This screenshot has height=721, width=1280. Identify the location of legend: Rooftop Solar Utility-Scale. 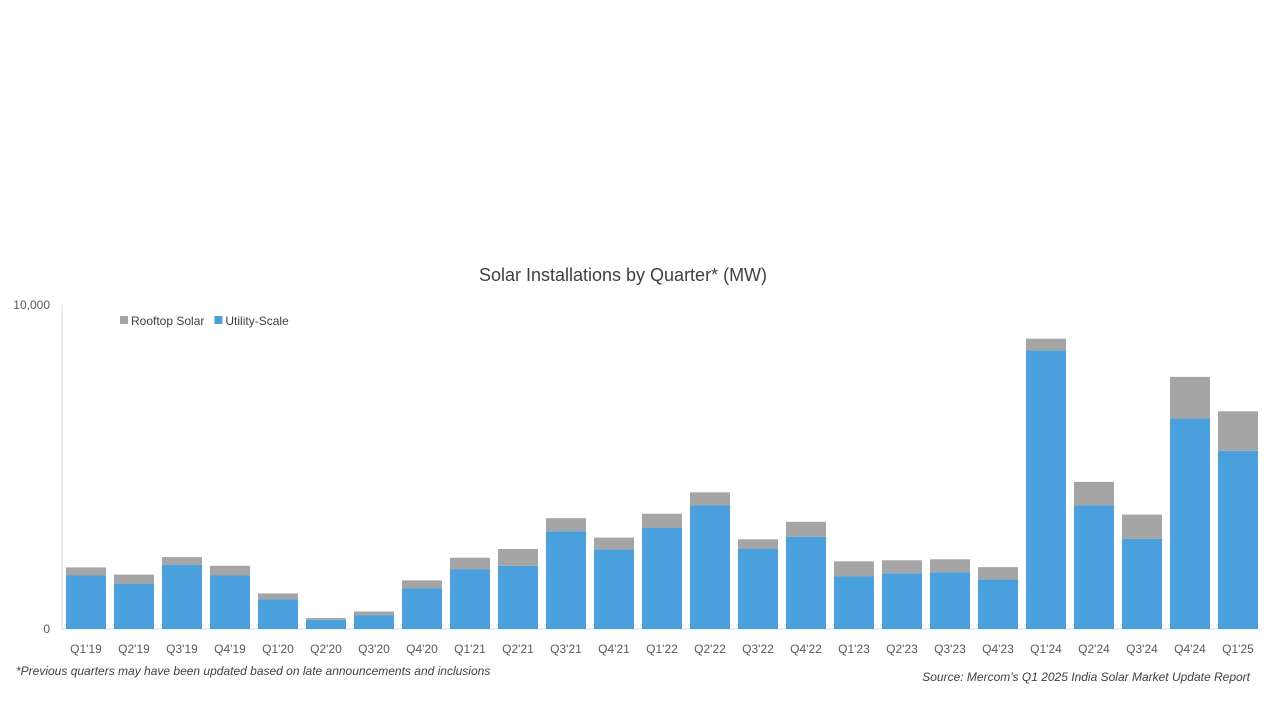
(204, 321).